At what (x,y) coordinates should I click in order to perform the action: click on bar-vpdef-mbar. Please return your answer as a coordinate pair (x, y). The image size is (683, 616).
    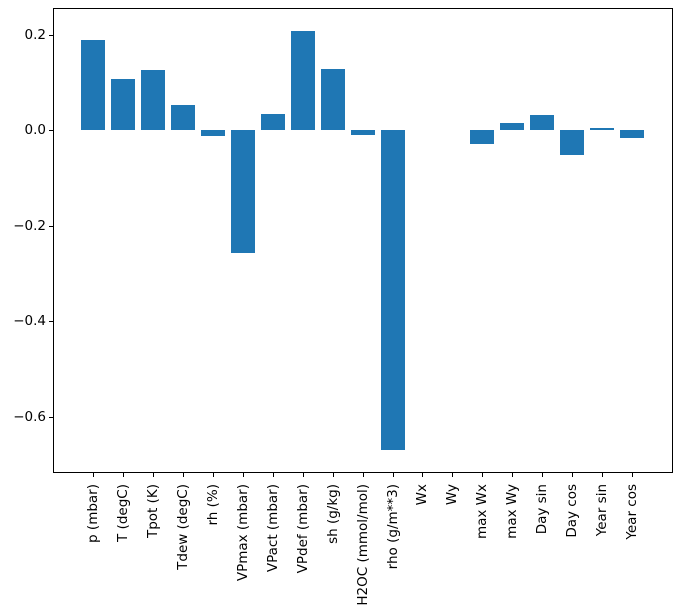
    Looking at the image, I should click on (302, 80).